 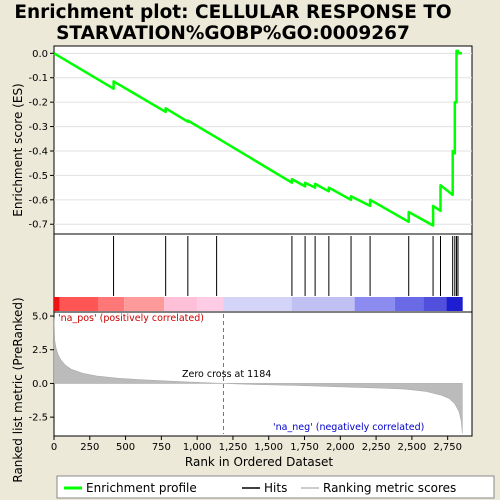 What do you see at coordinates (348, 427) in the screenshot?
I see `neg-correlated-label: 'na_neg' (negatively correlated)` at bounding box center [348, 427].